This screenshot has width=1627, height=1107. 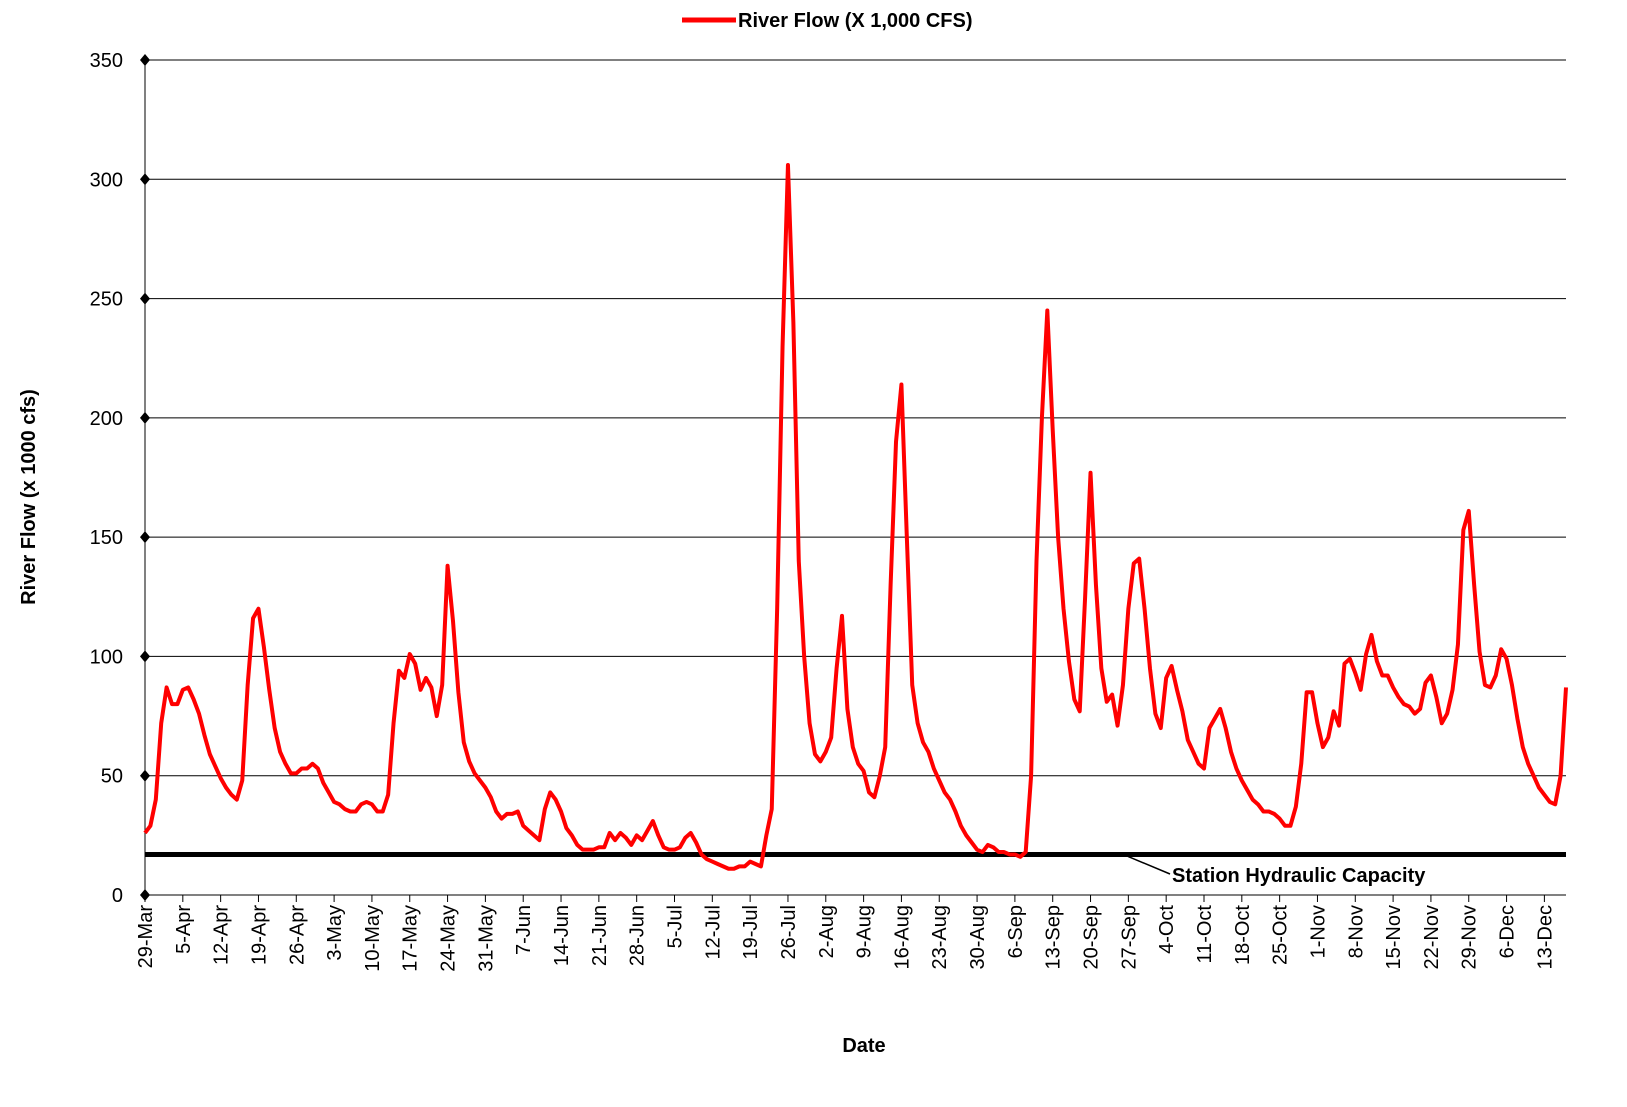 What do you see at coordinates (1167, 929) in the screenshot?
I see `x-tick-label: 4-Oct` at bounding box center [1167, 929].